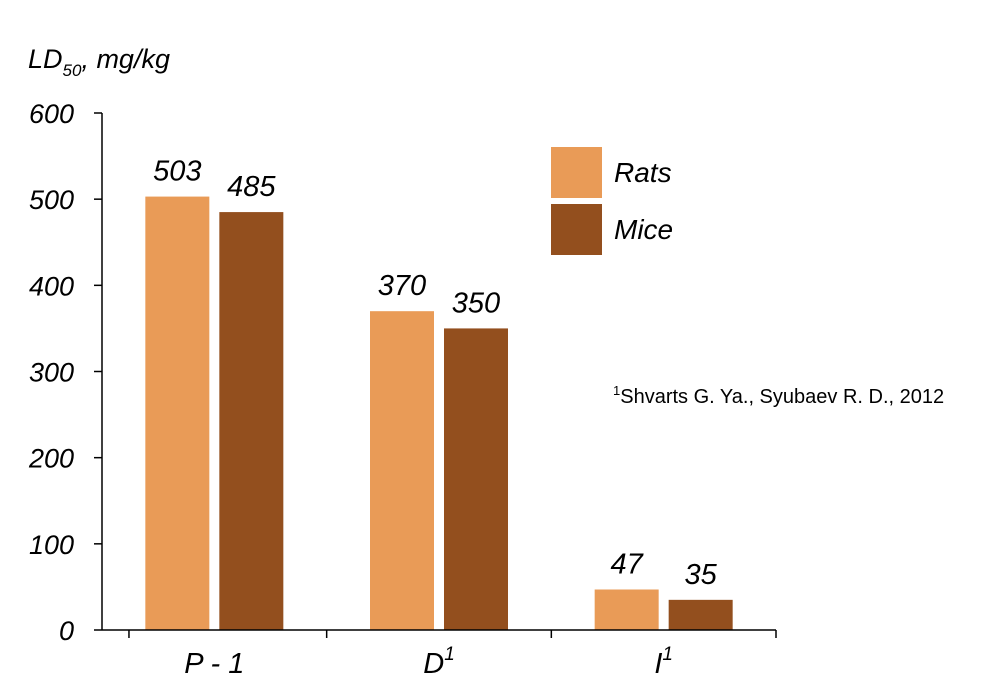 Image resolution: width=1006 pixels, height=698 pixels. I want to click on legend-swatch-rats, so click(576, 172).